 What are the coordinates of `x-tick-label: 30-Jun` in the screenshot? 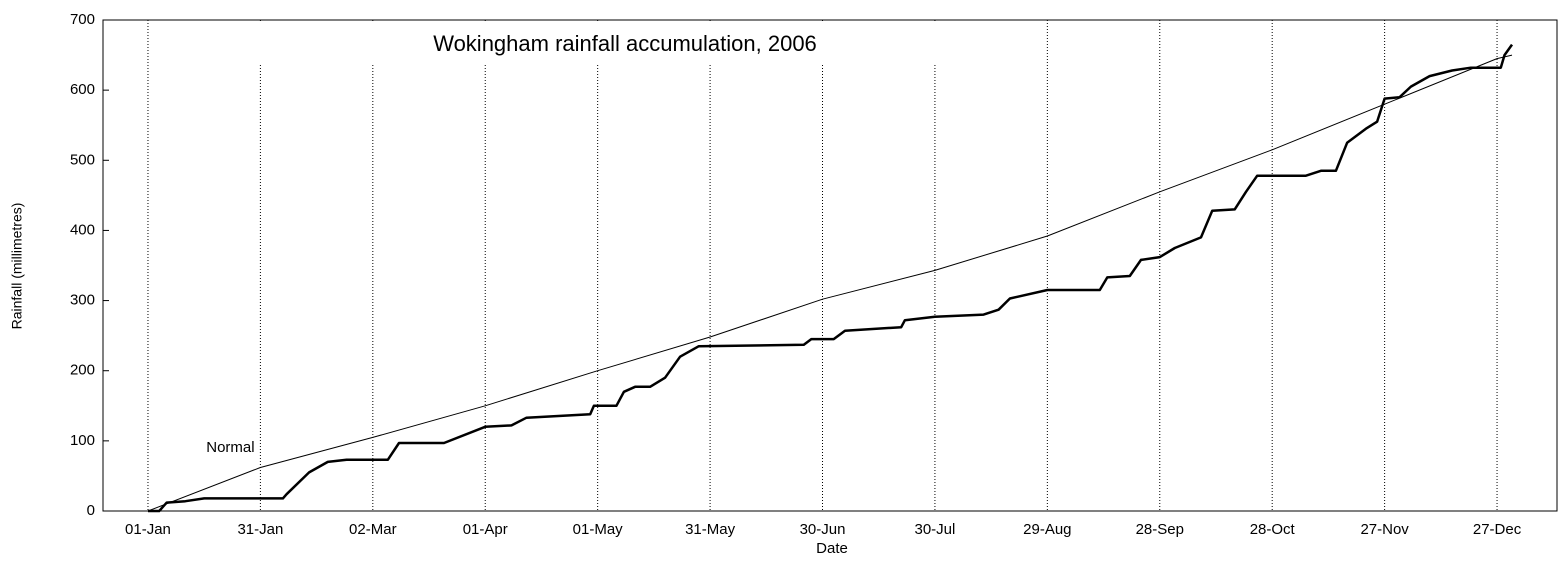 It's located at (823, 529).